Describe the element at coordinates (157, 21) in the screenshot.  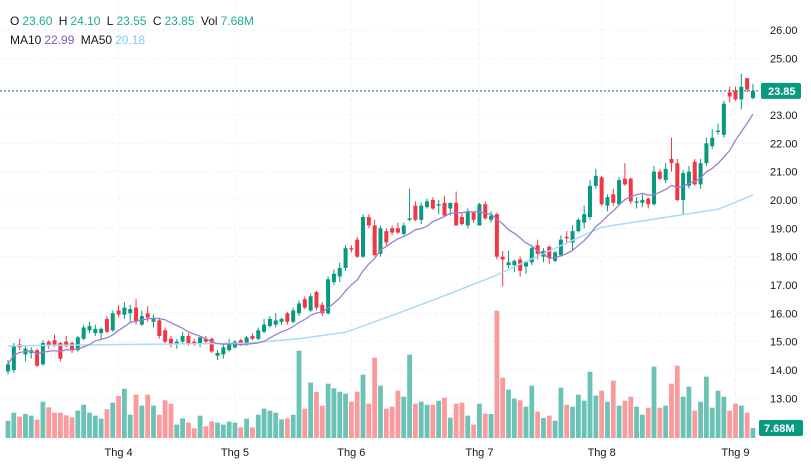
I see `close-label: C` at that location.